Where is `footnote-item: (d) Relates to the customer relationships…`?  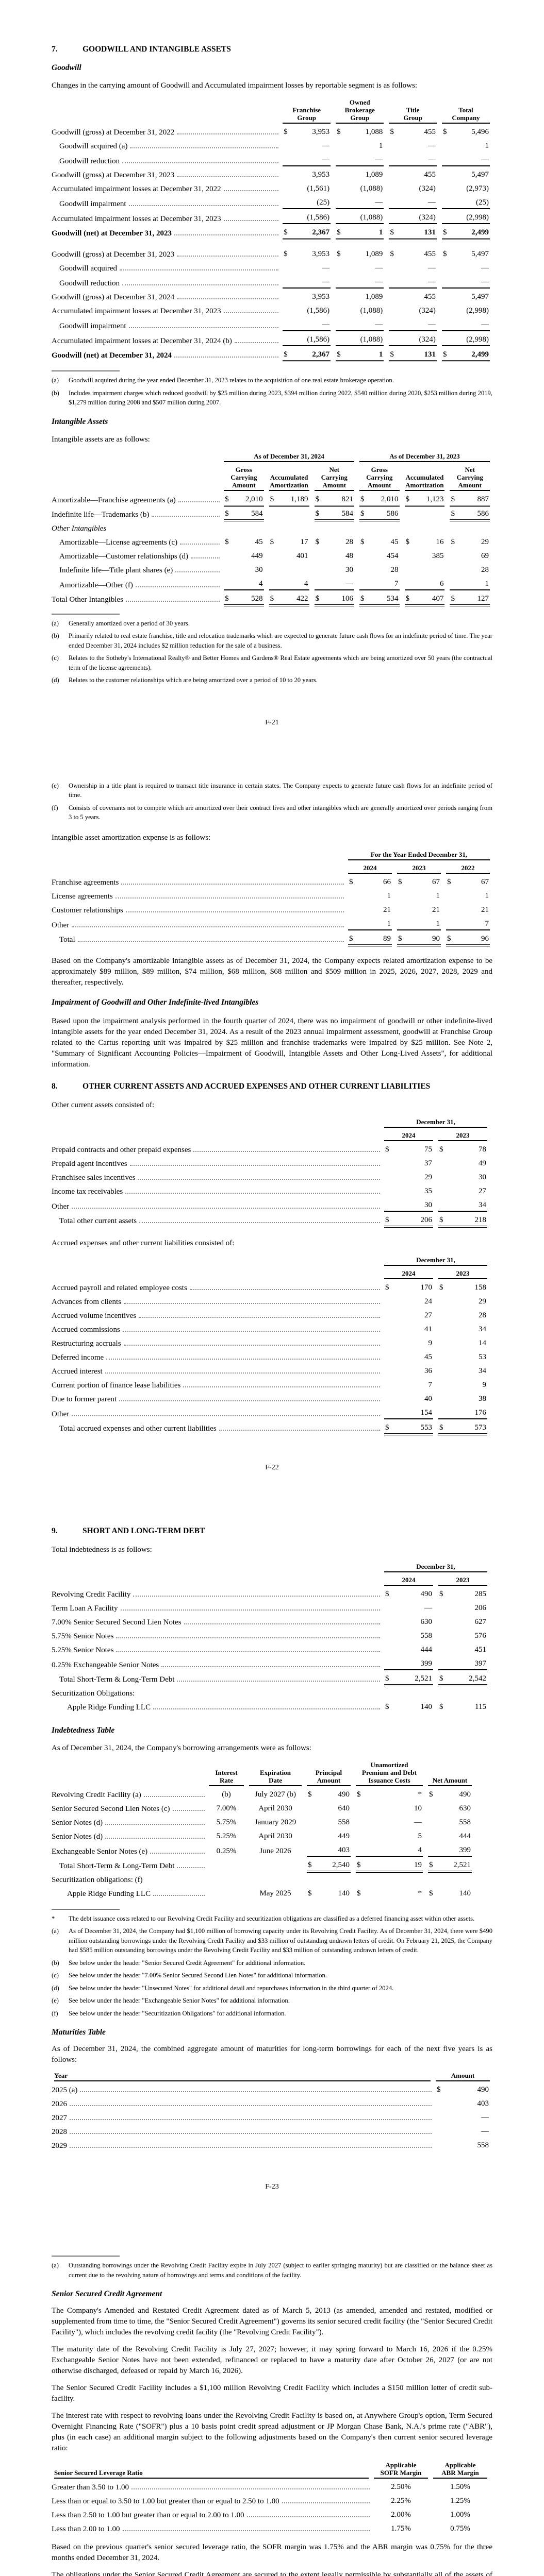
footnote-item: (d) Relates to the customer relationships… is located at coordinates (272, 680).